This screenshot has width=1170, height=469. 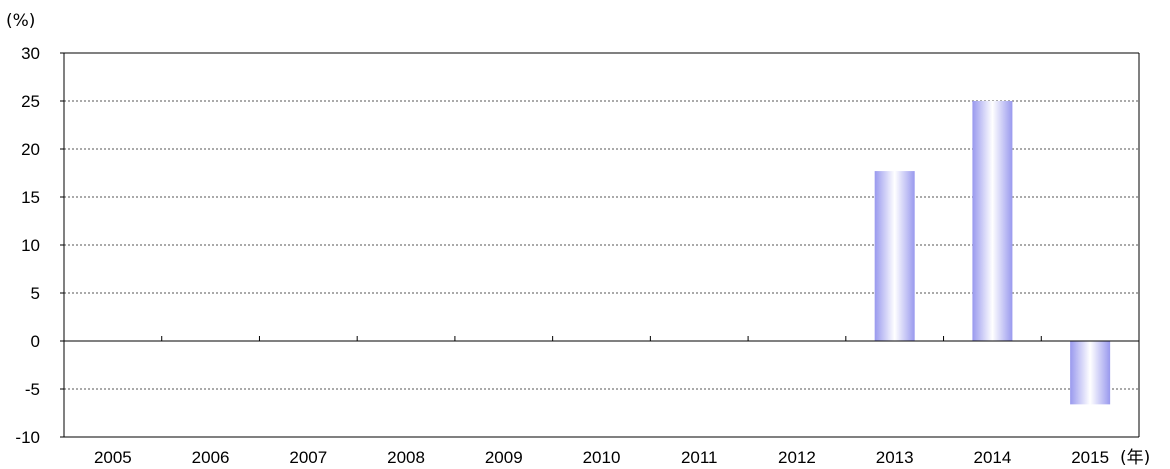 What do you see at coordinates (35, 341) in the screenshot?
I see `y-tick-label: 0` at bounding box center [35, 341].